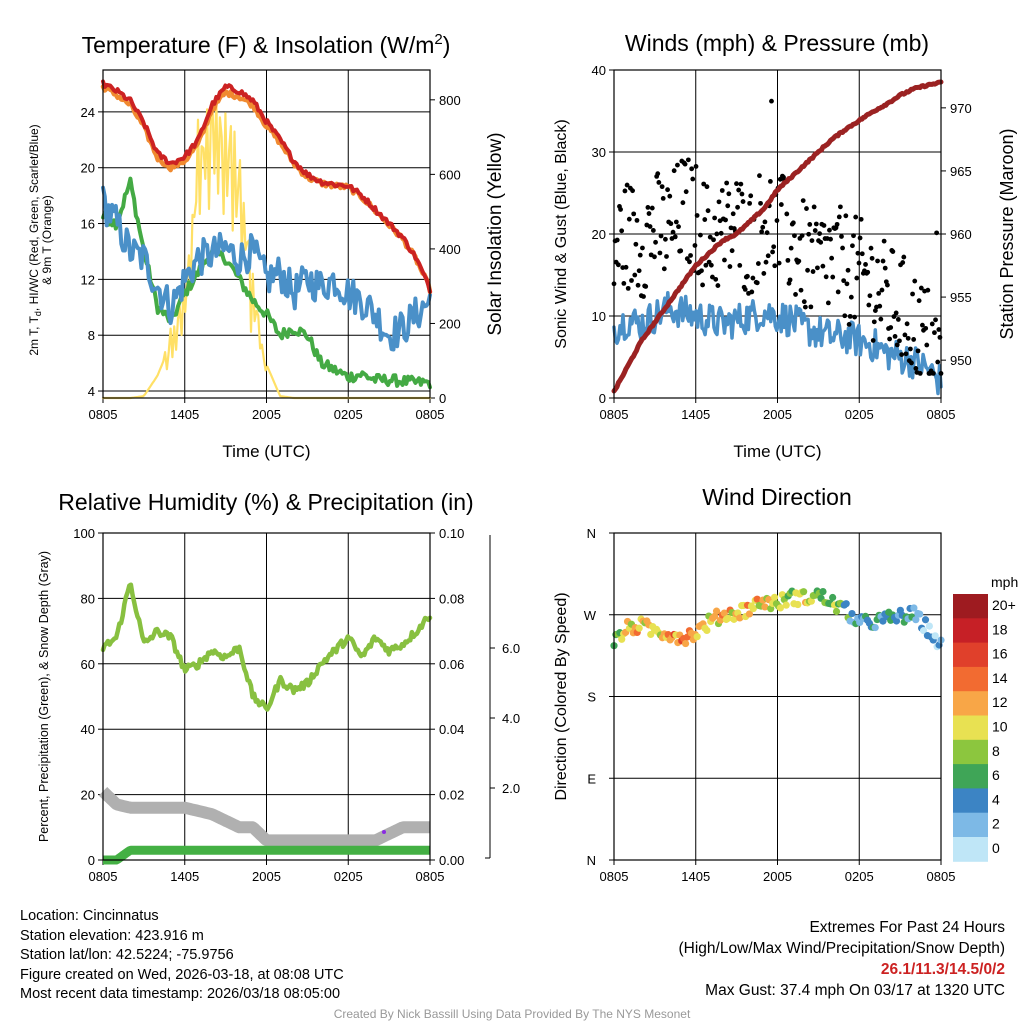 This screenshot has width=1024, height=1024. What do you see at coordinates (442, 398) in the screenshot?
I see `y2-tick-label: 0` at bounding box center [442, 398].